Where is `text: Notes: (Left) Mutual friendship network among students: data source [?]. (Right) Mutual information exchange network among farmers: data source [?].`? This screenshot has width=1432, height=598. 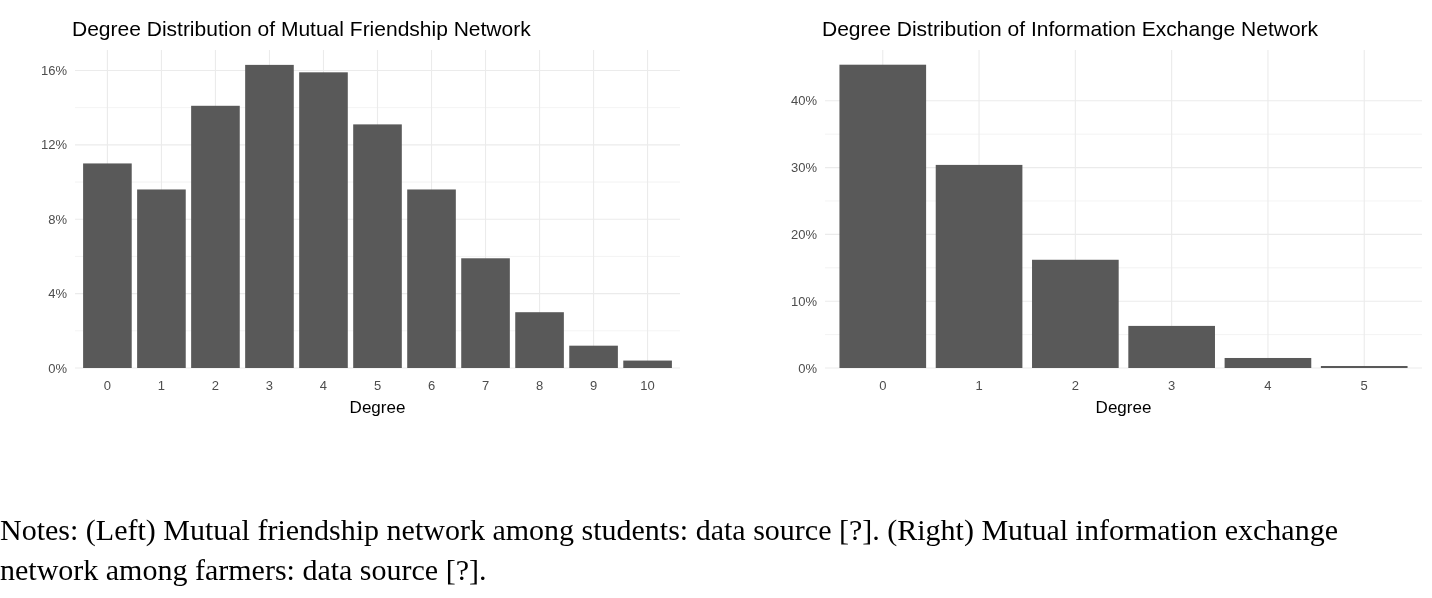
text: Notes: (Left) Mutual friendship network among students: data source [?]. (Right) Mutual information exchange network among farmers: data source [?]. is located at coordinates (669, 550).